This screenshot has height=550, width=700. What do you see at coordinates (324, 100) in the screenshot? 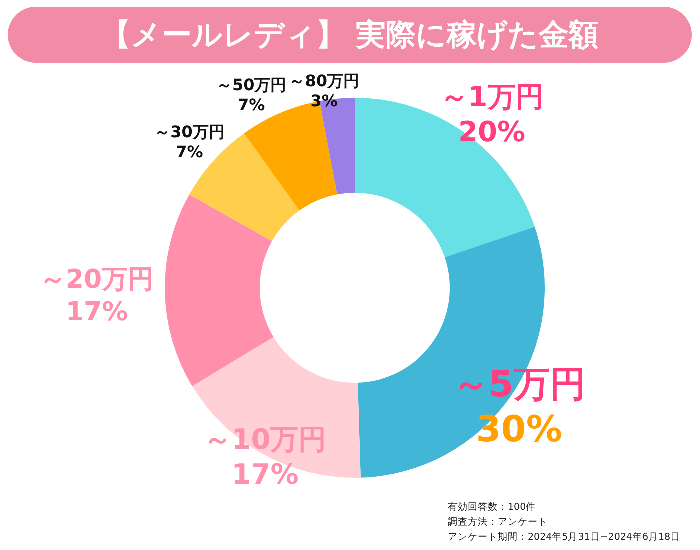
I see `data-label: 3%` at bounding box center [324, 100].